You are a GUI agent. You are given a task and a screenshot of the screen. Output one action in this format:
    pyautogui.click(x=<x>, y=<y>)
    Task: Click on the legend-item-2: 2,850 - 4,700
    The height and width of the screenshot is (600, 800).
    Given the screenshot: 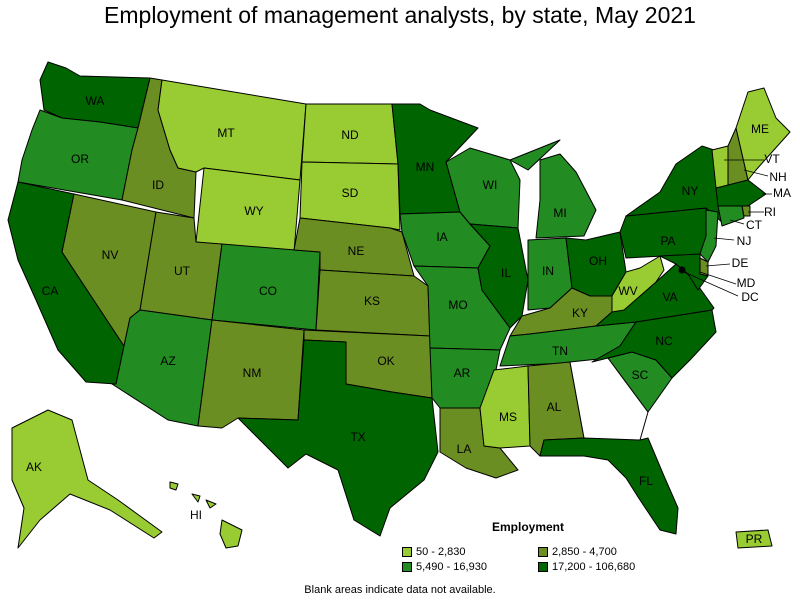 What is the action you would take?
    pyautogui.click(x=577, y=552)
    